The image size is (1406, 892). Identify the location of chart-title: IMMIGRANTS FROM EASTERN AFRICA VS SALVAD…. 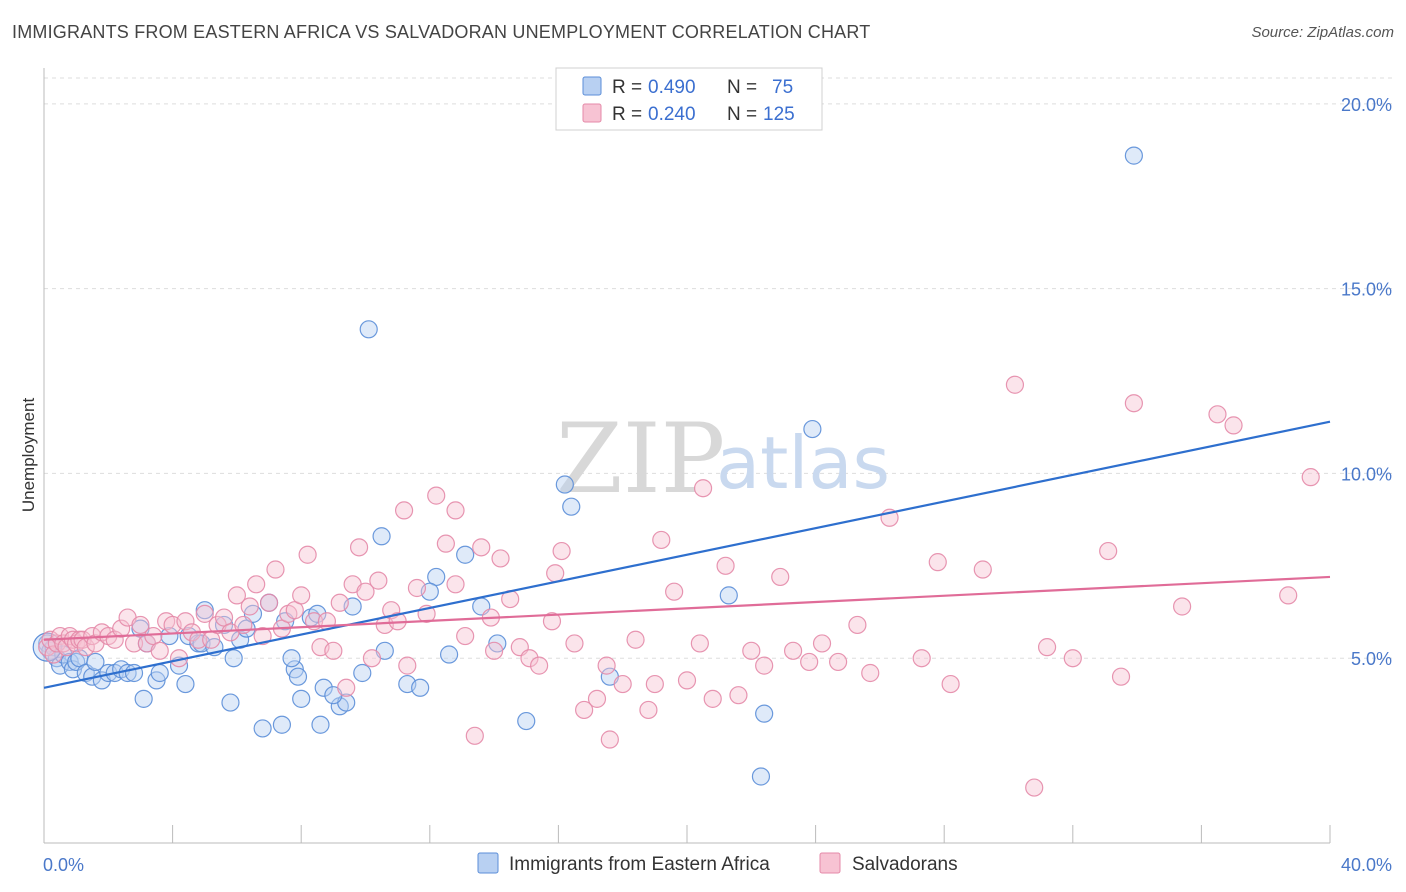
(441, 32).